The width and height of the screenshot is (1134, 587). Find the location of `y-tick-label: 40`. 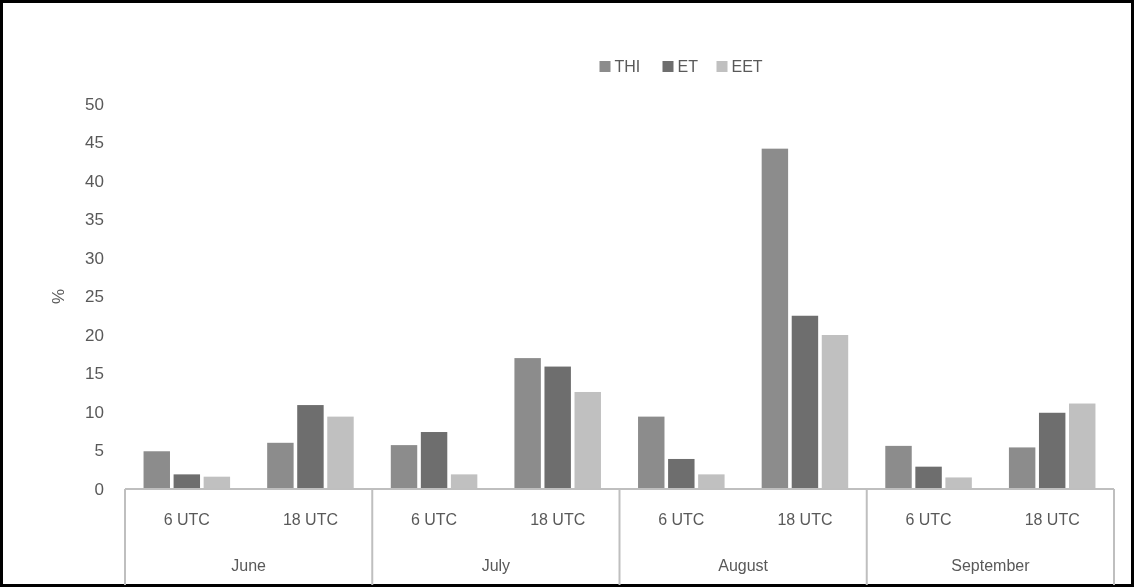

y-tick-label: 40 is located at coordinates (94, 181).